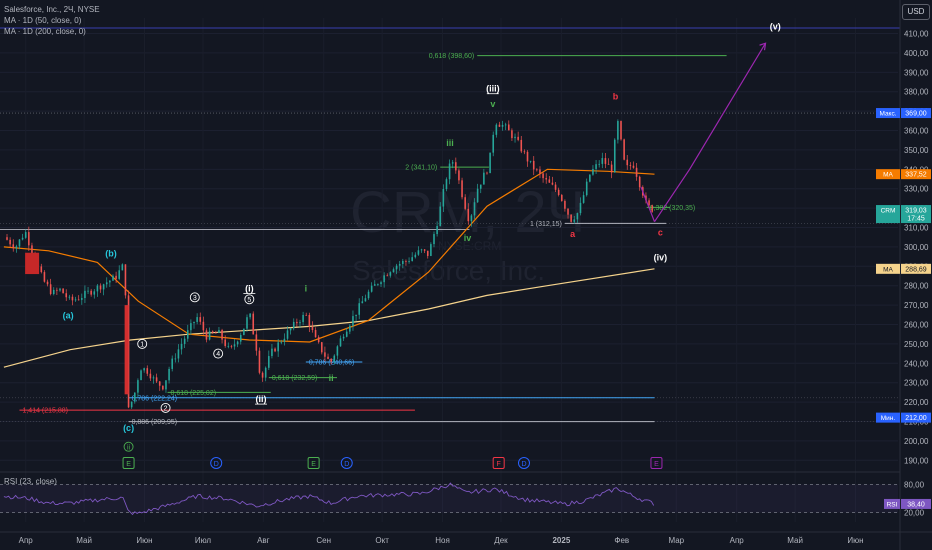 This screenshot has width=932, height=550. What do you see at coordinates (916, 247) in the screenshot?
I see `y-tick-label: 300,00` at bounding box center [916, 247].